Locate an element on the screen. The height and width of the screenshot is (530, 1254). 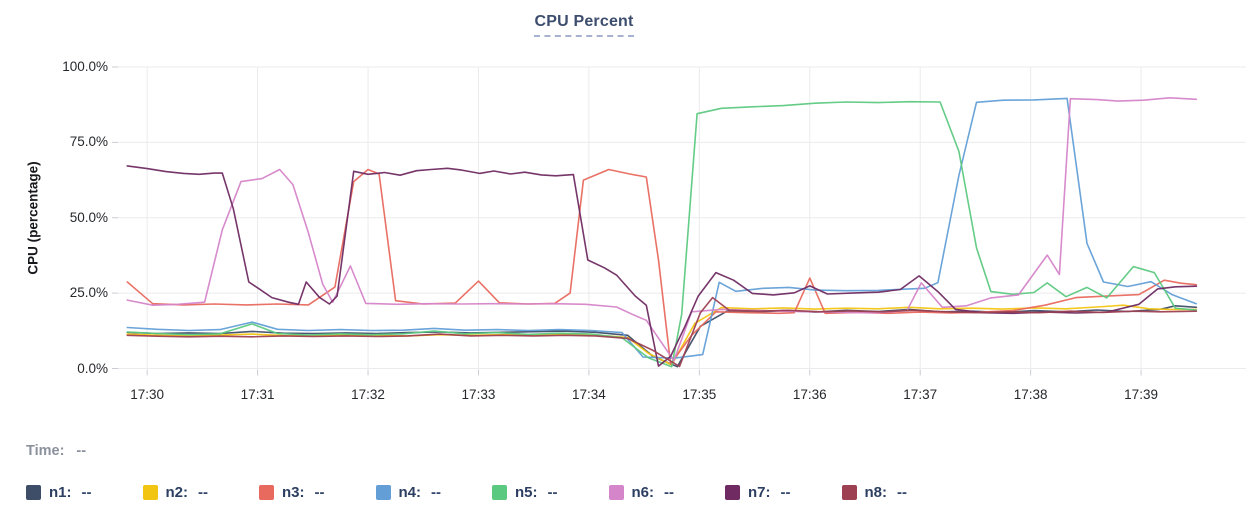
x-tick-1738: 17:38 is located at coordinates (1030, 394).